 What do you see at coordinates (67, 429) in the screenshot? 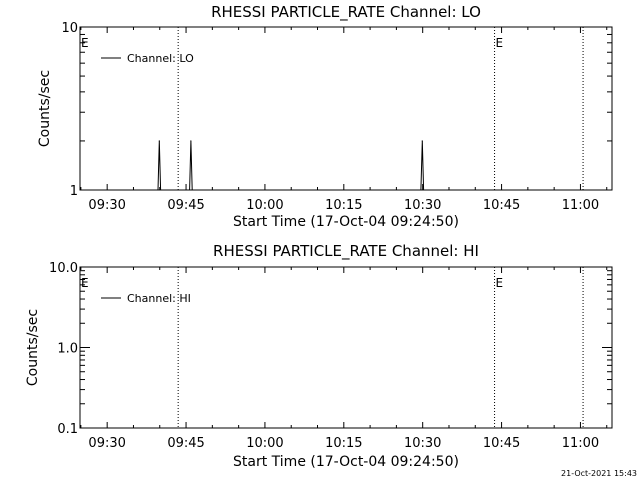
I see `y-tick-label: 0.1` at bounding box center [67, 429].